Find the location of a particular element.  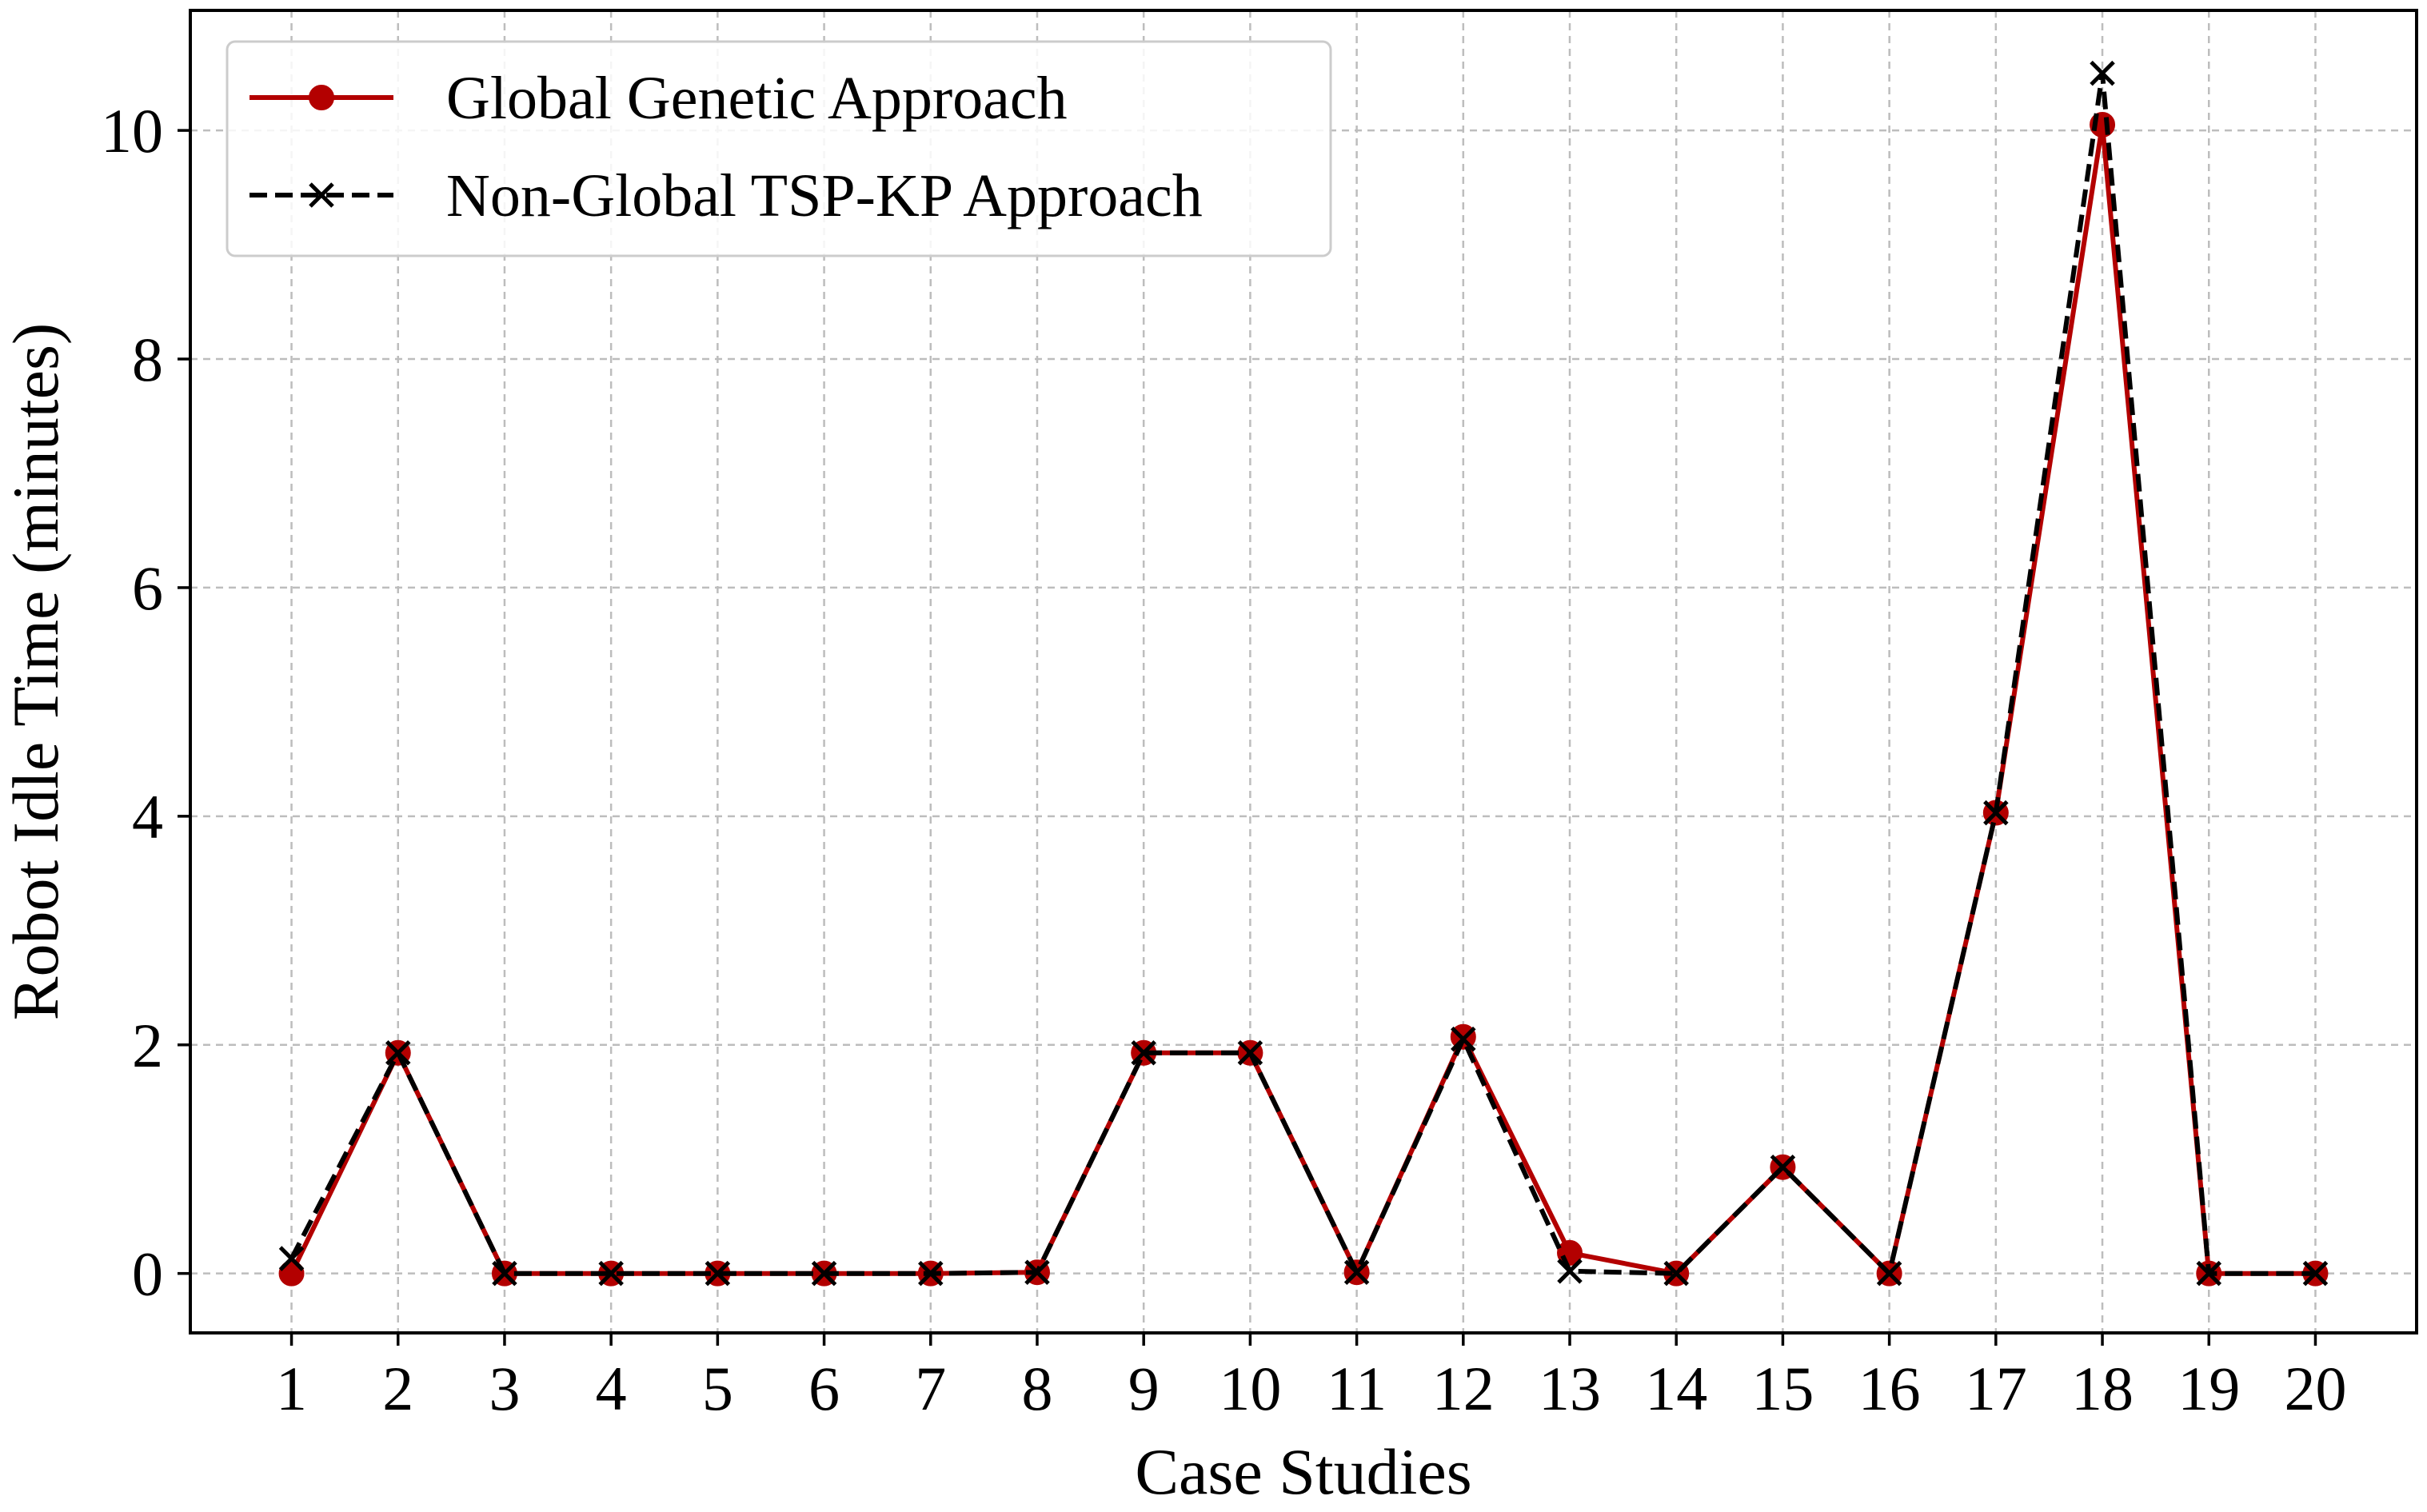

legend-item-1: Global Genetic Approach is located at coordinates (658, 98).